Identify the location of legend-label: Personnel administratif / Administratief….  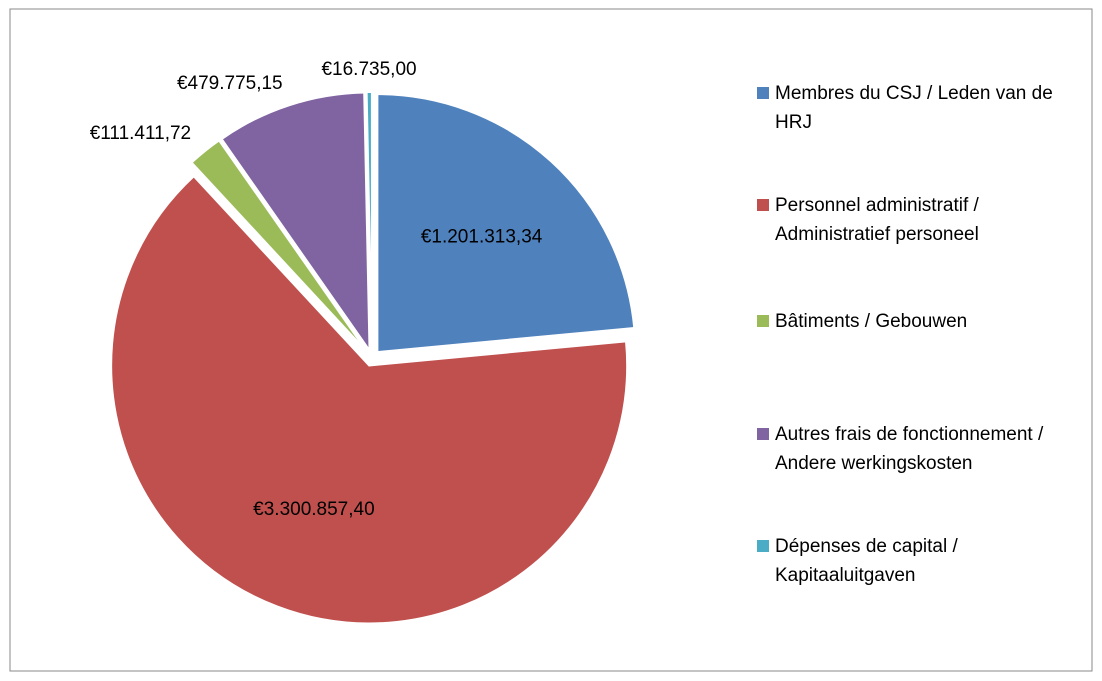
(877, 220).